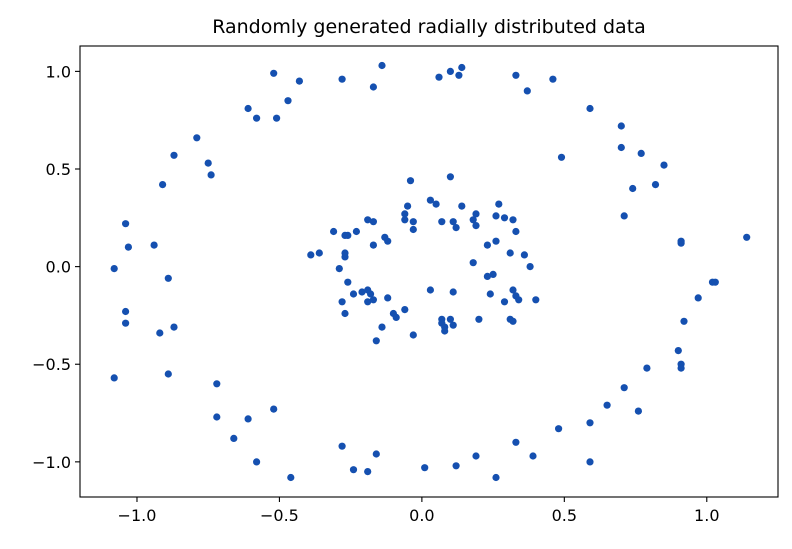 This screenshot has height=549, width=792. Describe the element at coordinates (58, 169) in the screenshot. I see `y-tick-label: 0.5` at that location.